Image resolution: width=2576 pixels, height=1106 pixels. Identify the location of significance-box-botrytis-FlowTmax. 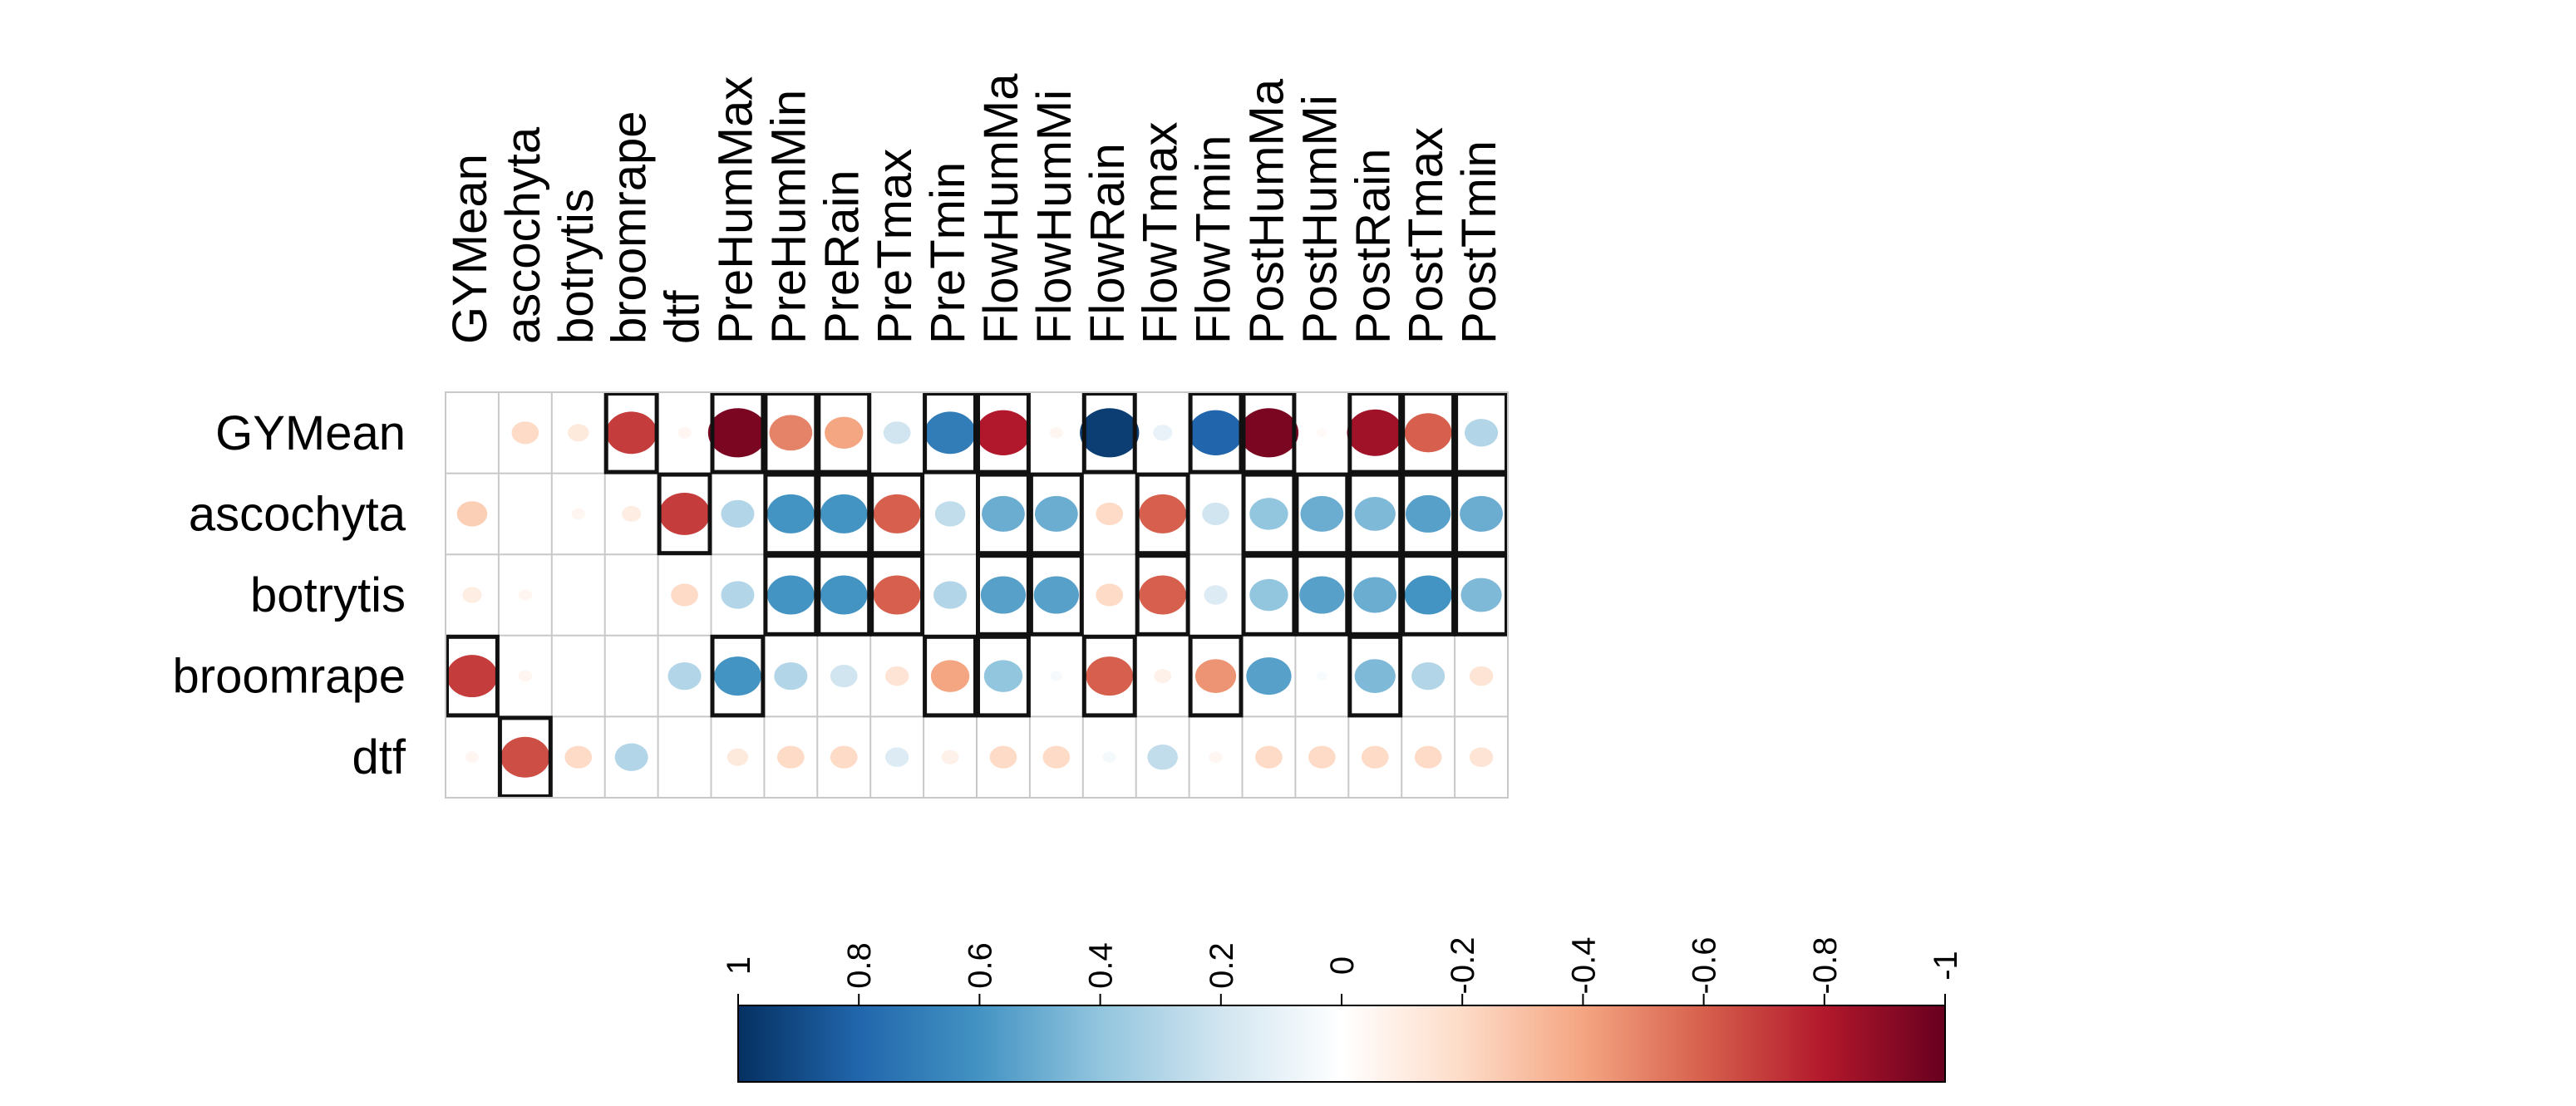
(1162, 595).